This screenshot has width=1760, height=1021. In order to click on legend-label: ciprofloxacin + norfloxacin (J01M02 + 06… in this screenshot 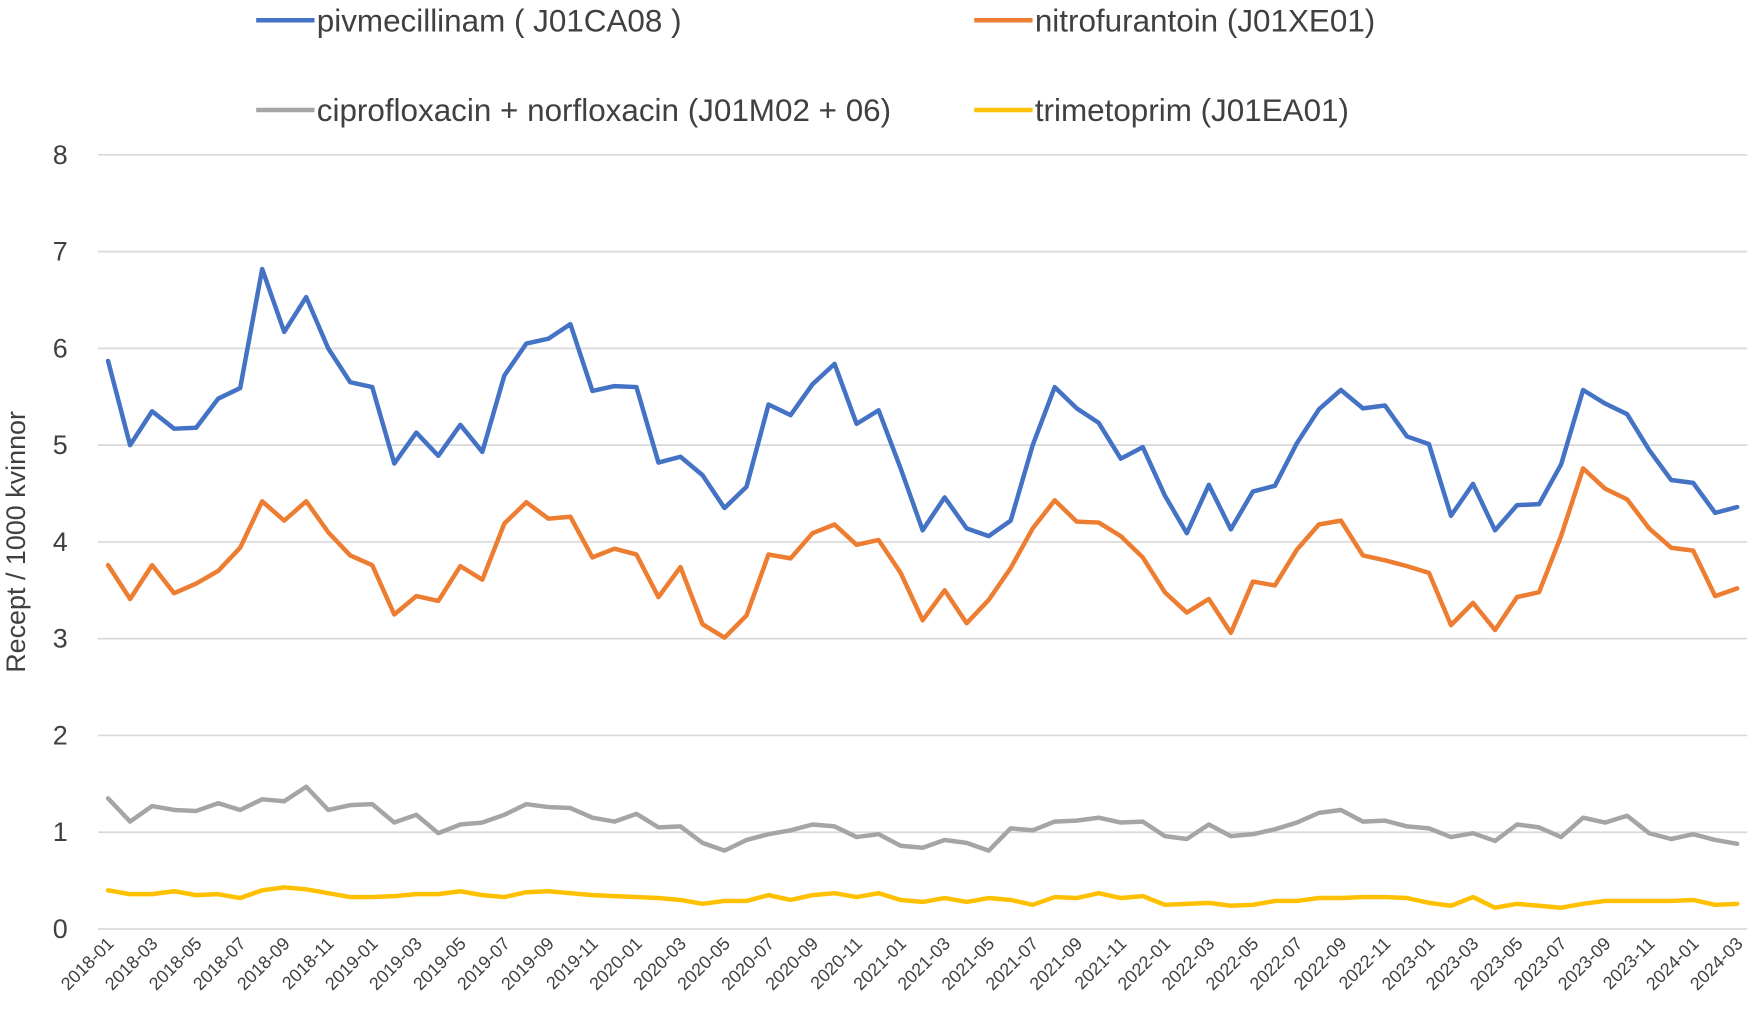, I will do `click(604, 110)`.